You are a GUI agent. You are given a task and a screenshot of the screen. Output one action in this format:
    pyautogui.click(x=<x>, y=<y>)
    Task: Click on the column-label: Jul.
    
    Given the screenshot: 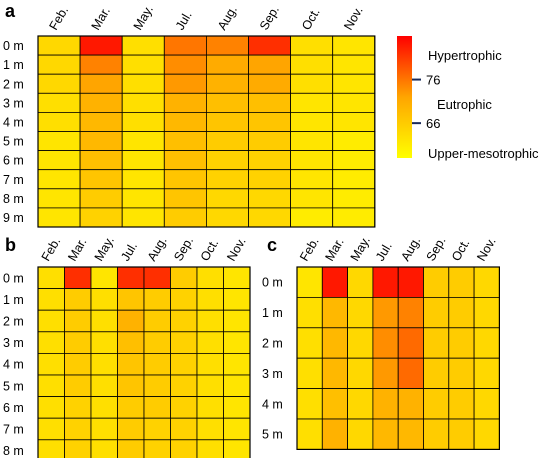 What is the action you would take?
    pyautogui.click(x=129, y=252)
    